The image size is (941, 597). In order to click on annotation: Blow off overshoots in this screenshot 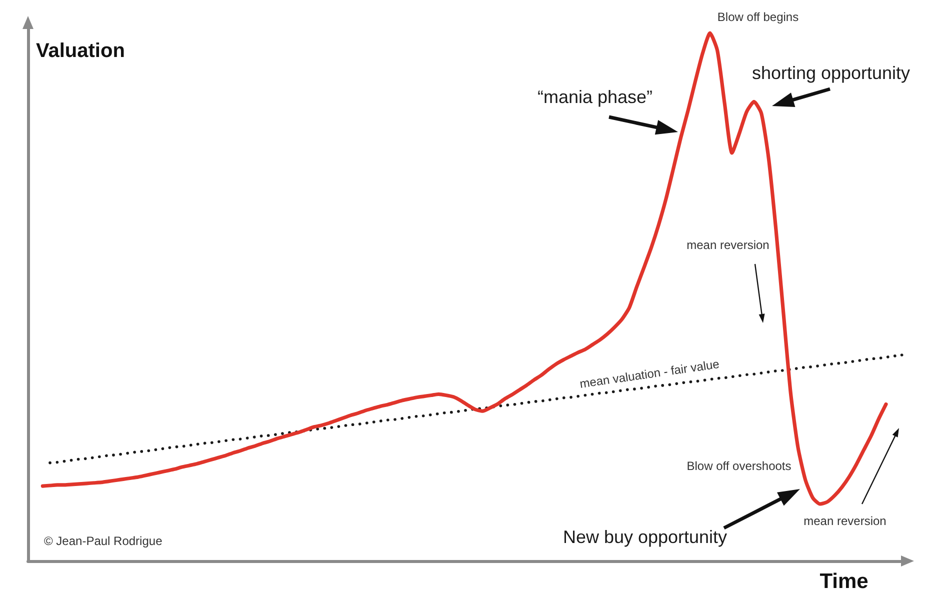, I will do `click(739, 466)`.